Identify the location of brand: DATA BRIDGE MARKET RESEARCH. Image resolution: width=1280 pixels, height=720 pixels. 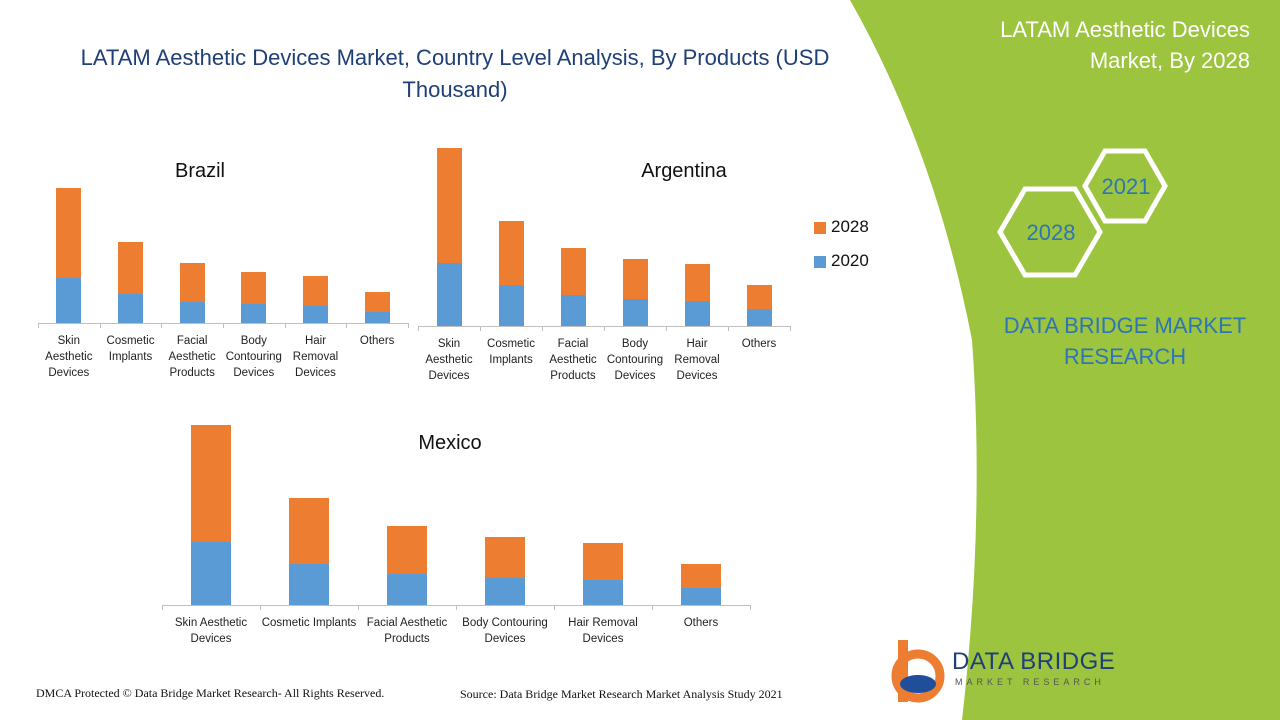
(1125, 341).